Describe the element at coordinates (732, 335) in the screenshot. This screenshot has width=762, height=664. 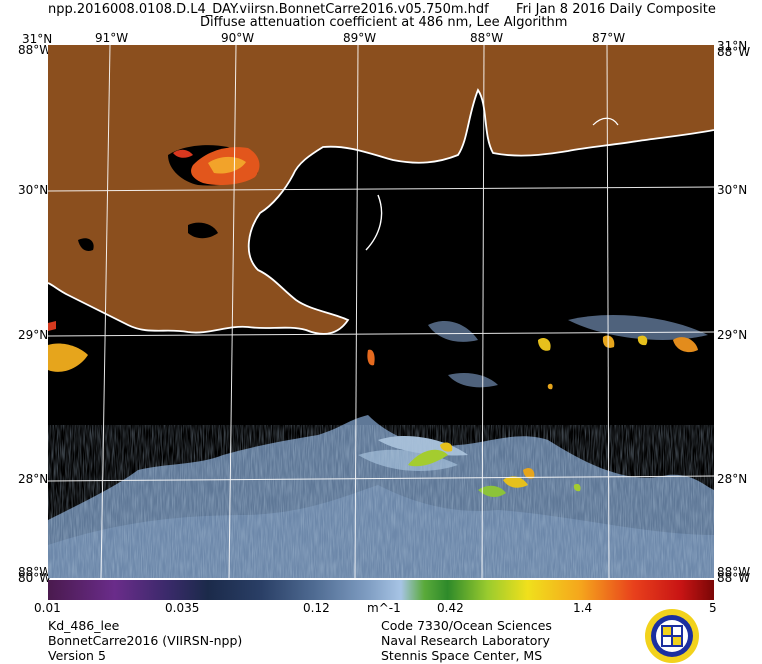
I see `lat-label-29n-right: 29°N` at that location.